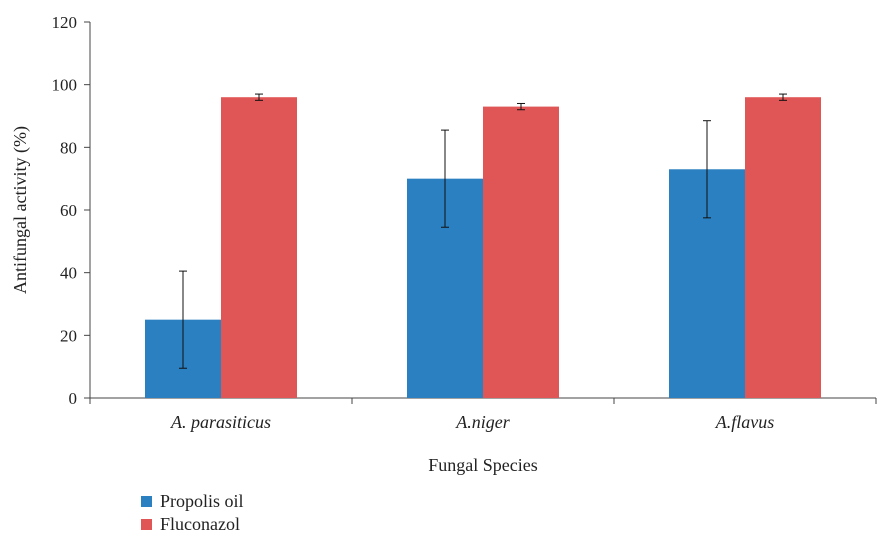  I want to click on y-tick-label: 80, so click(68, 147).